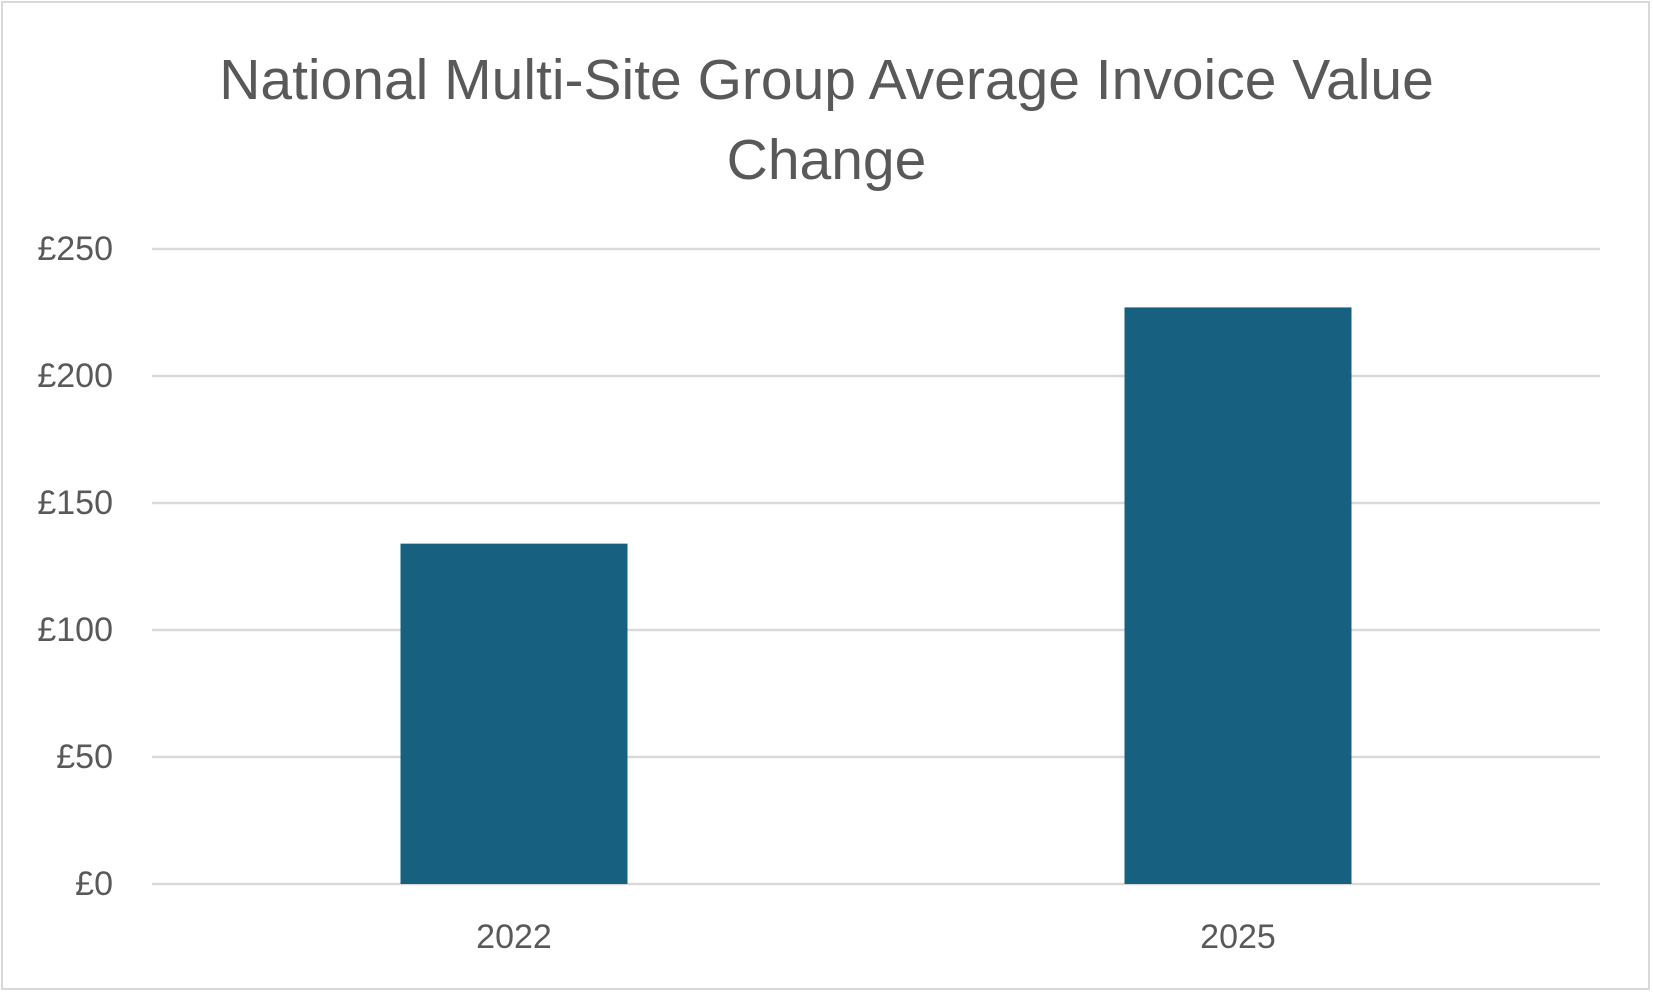  What do you see at coordinates (826, 160) in the screenshot?
I see `chart-title-line-2: Change` at bounding box center [826, 160].